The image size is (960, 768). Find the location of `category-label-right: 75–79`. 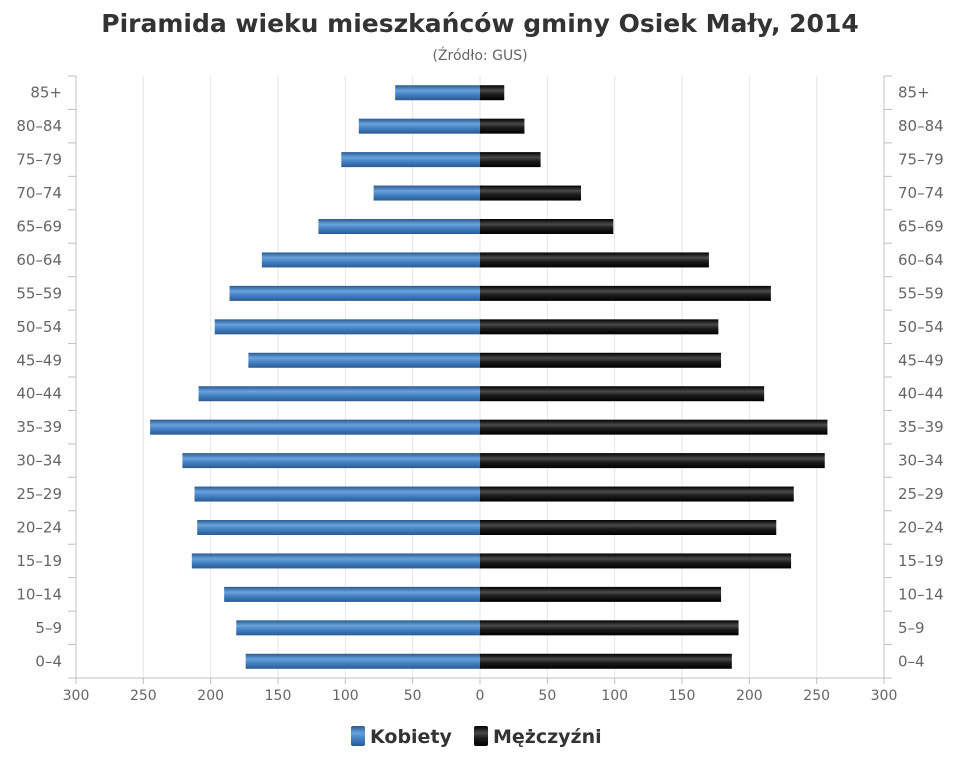

category-label-right: 75–79 is located at coordinates (921, 160).